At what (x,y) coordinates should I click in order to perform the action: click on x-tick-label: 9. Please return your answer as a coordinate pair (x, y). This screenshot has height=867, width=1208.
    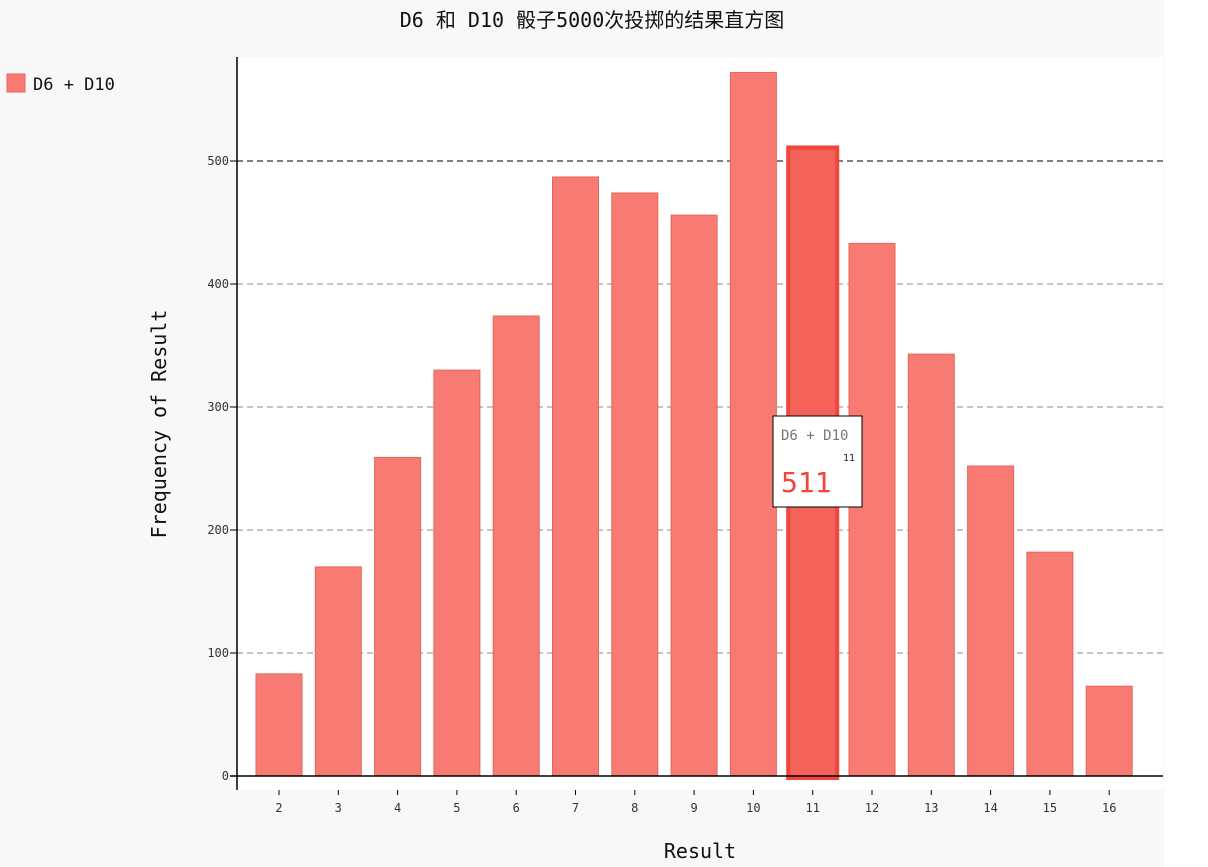
    Looking at the image, I should click on (693, 808).